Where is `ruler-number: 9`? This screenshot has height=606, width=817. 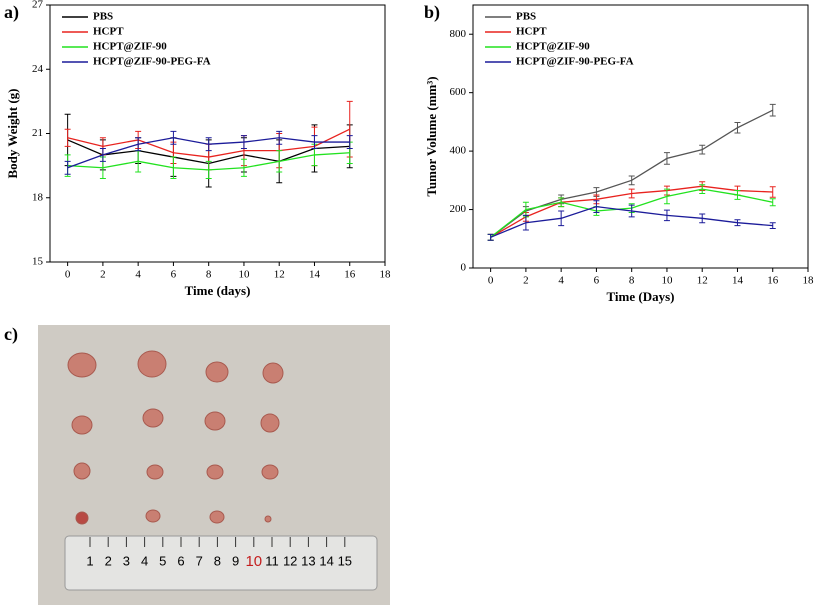 ruler-number: 9 is located at coordinates (235, 560).